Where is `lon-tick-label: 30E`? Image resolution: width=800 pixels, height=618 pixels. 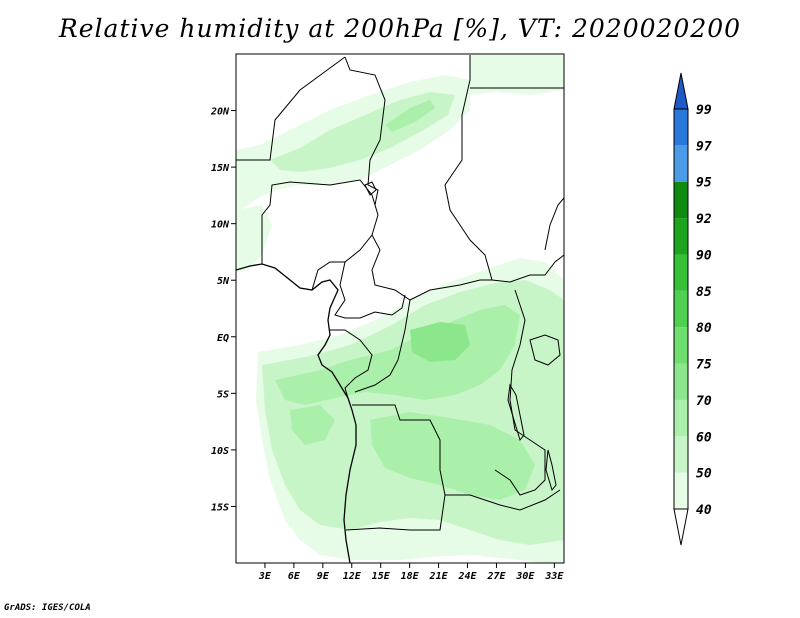
lon-tick-label: 30E is located at coordinates (525, 576).